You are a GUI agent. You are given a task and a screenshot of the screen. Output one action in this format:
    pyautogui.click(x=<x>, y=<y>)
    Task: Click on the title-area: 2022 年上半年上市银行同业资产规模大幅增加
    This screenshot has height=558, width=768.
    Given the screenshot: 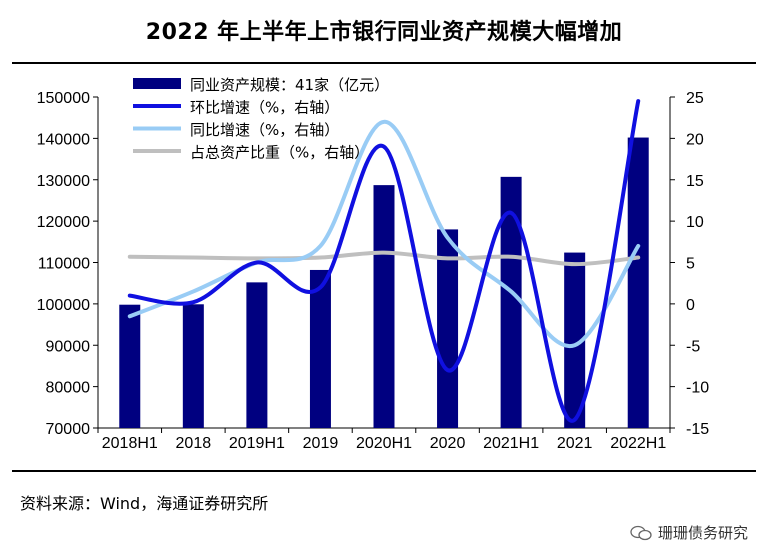 What is the action you would take?
    pyautogui.click(x=384, y=32)
    